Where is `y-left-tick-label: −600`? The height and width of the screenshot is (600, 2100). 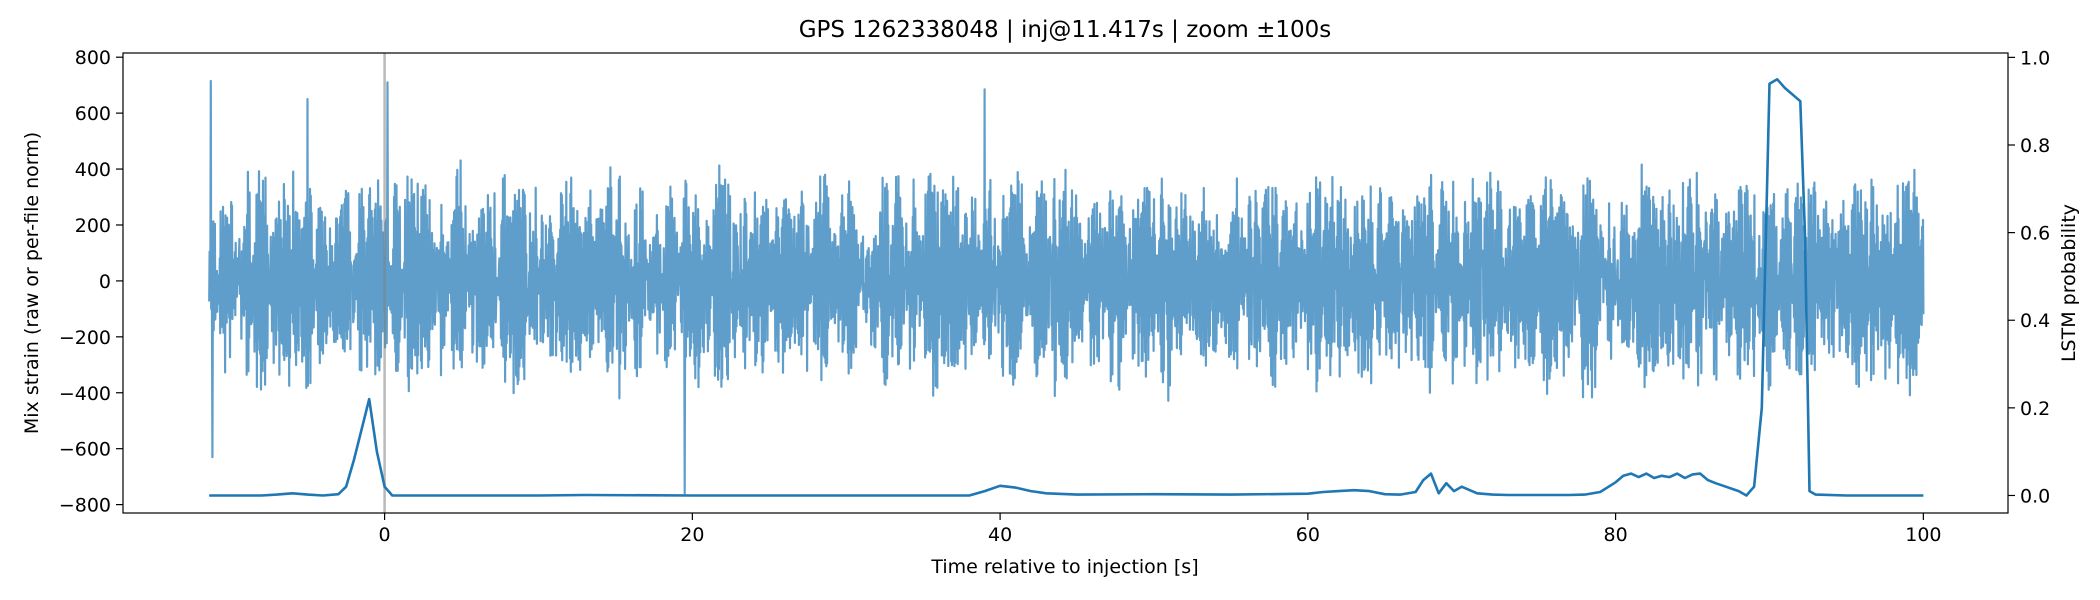 y-left-tick-label: −600 is located at coordinates (85, 450).